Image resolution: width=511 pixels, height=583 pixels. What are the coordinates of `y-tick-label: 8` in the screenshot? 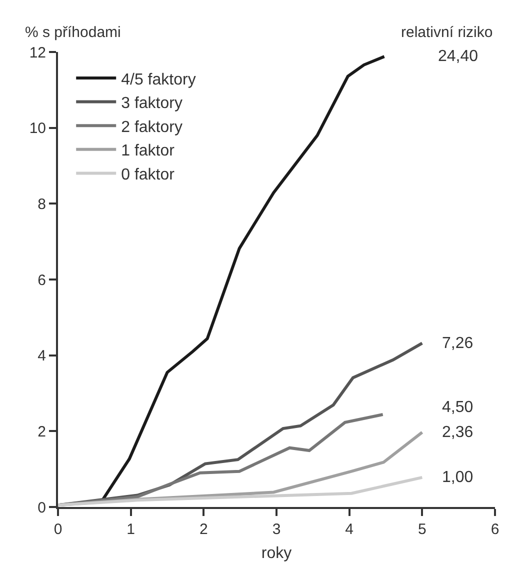 It's located at (42, 204).